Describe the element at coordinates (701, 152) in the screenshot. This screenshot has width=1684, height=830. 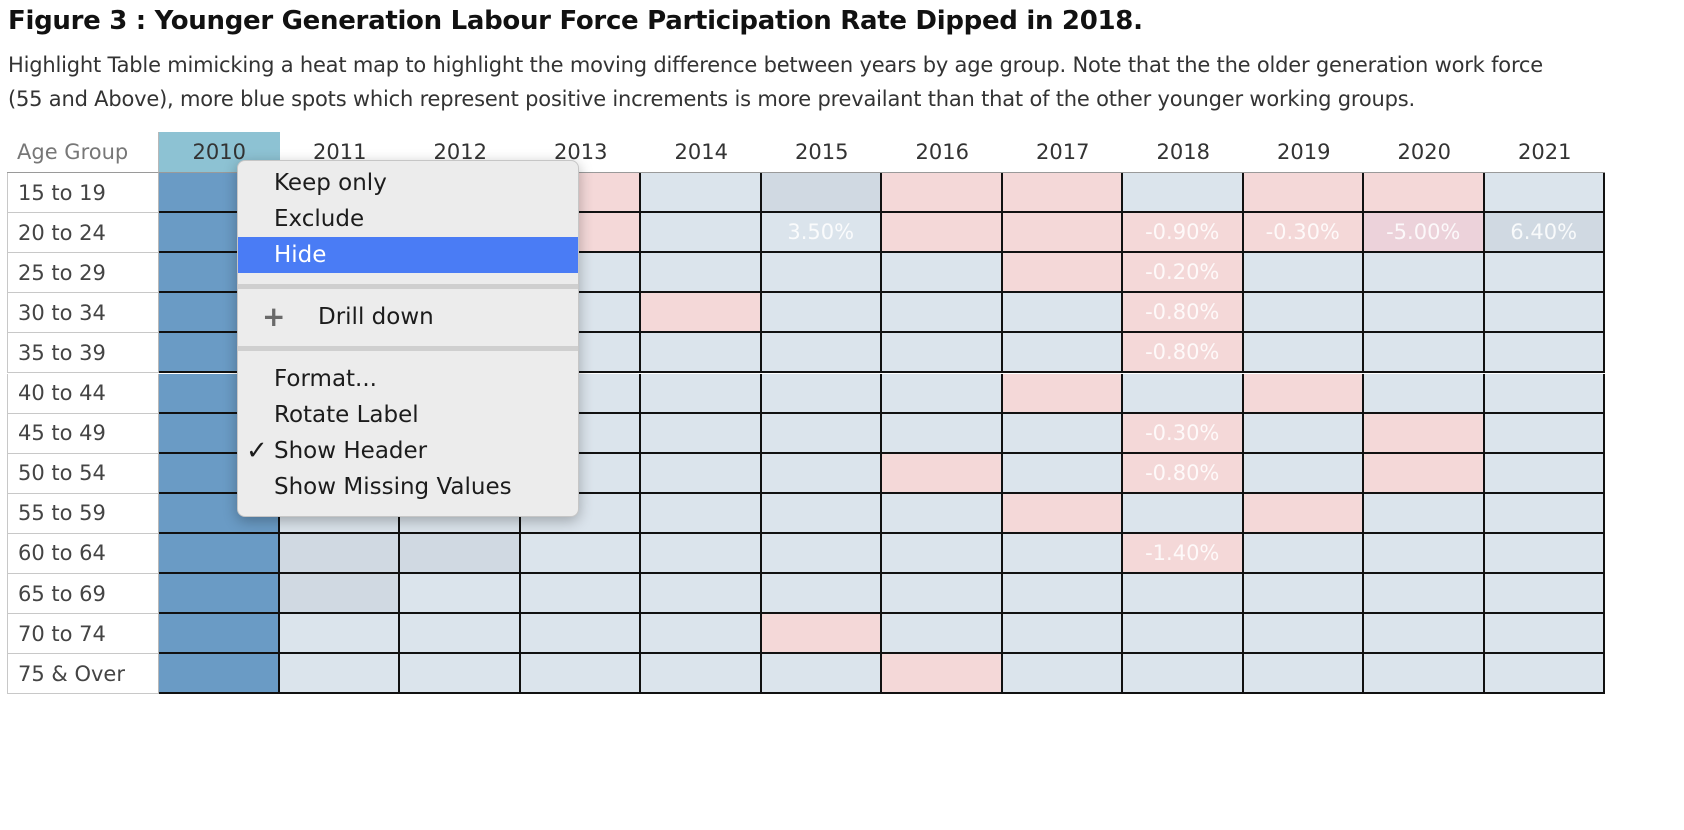
I see `column-header-2014: 2014` at that location.